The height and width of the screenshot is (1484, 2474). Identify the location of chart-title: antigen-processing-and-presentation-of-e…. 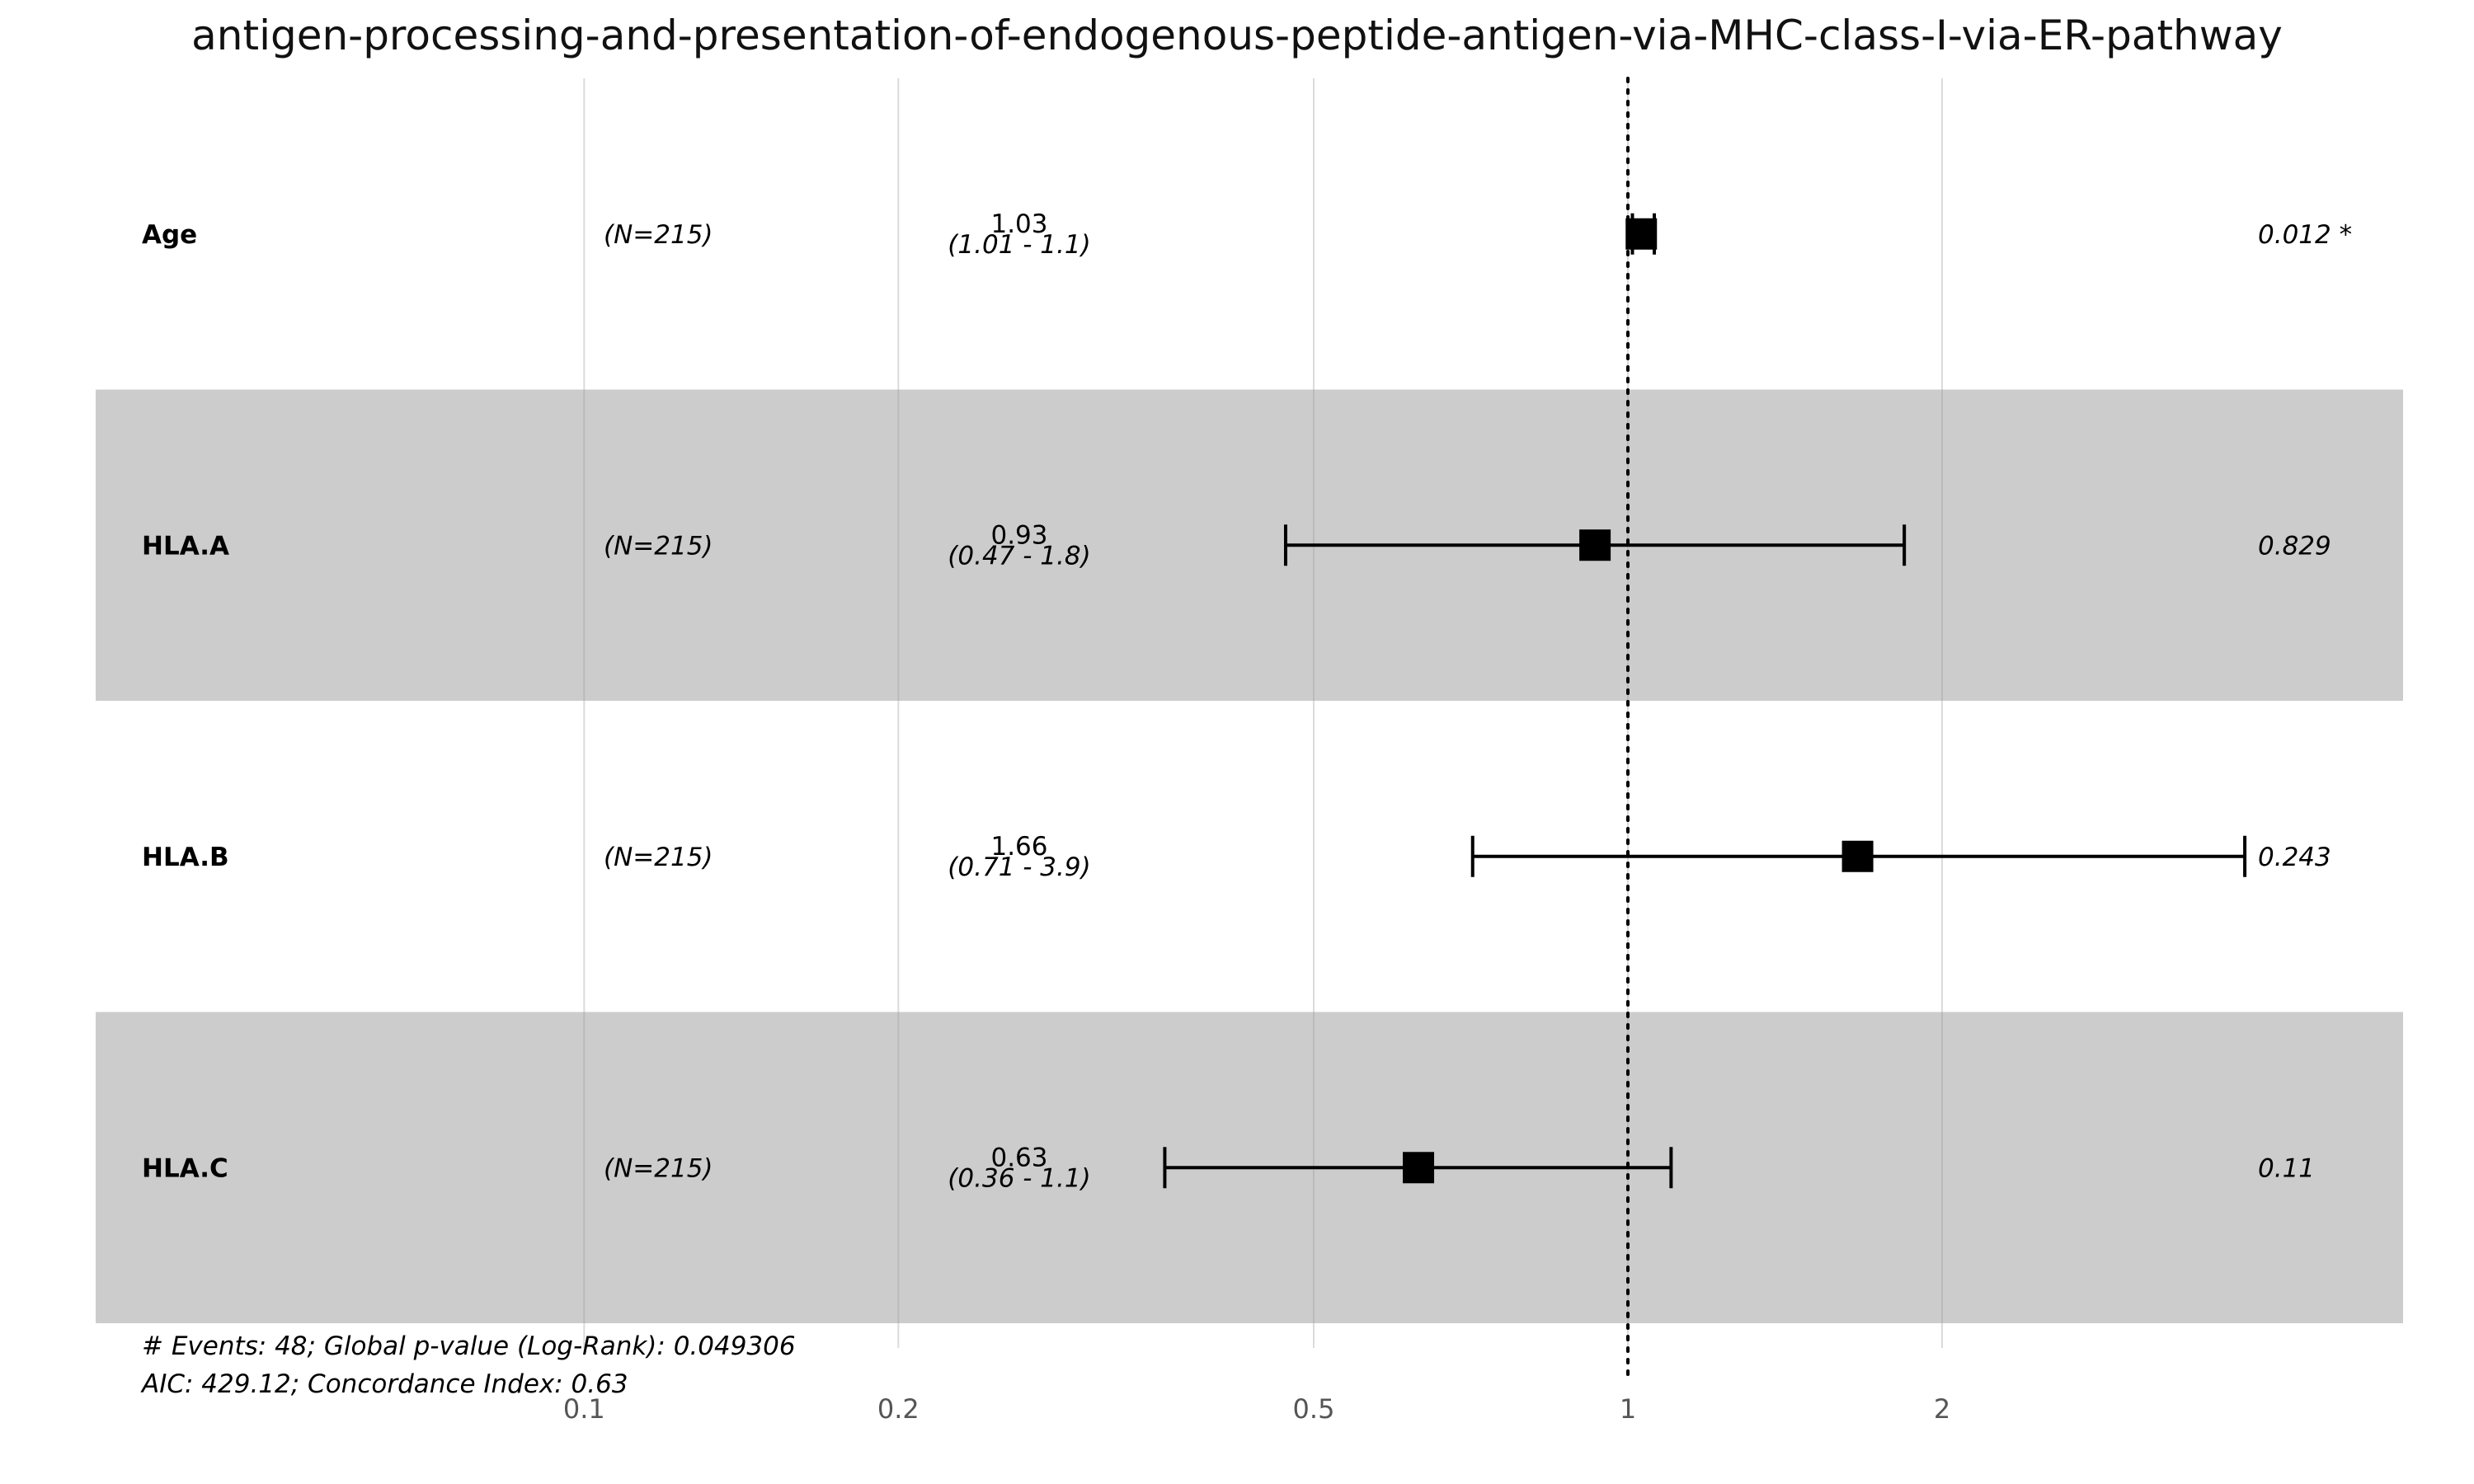
(1237, 35).